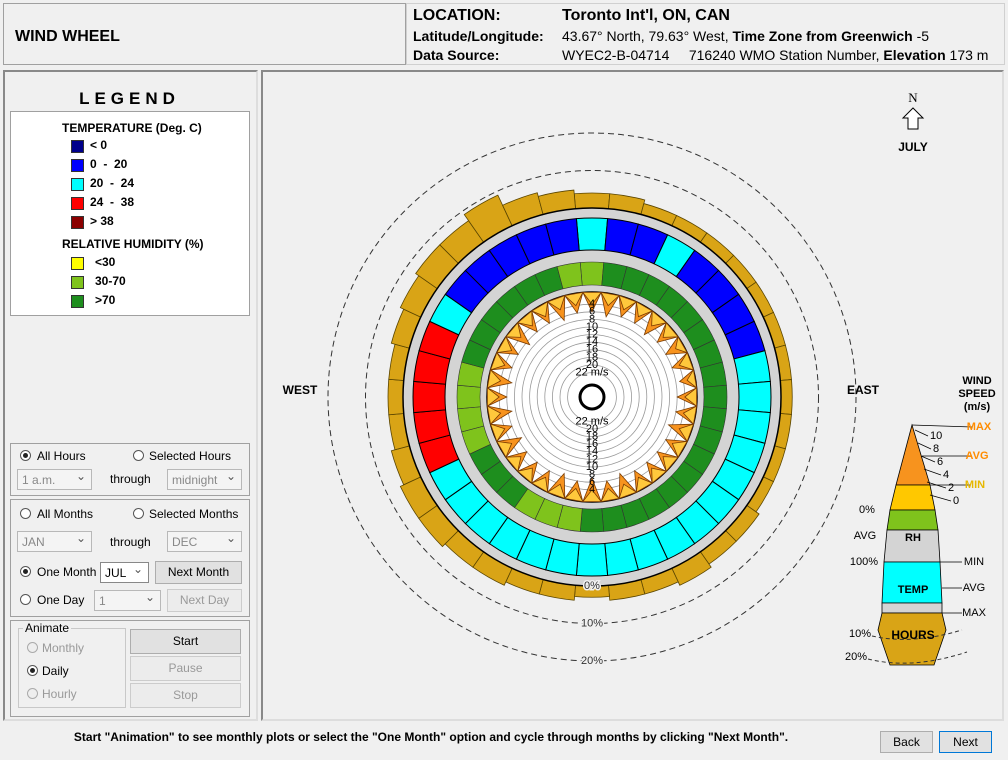  What do you see at coordinates (133, 244) in the screenshot?
I see `rh-title: RELATIVE HUMIDITY (%)` at bounding box center [133, 244].